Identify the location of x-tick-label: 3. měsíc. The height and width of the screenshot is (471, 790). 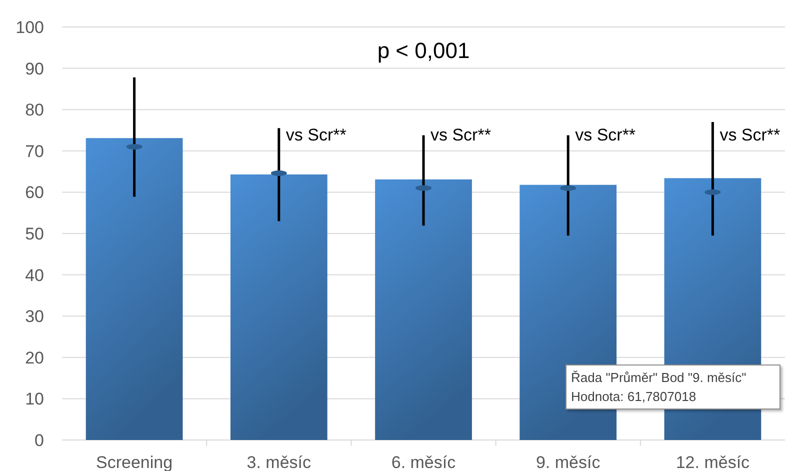
(279, 462).